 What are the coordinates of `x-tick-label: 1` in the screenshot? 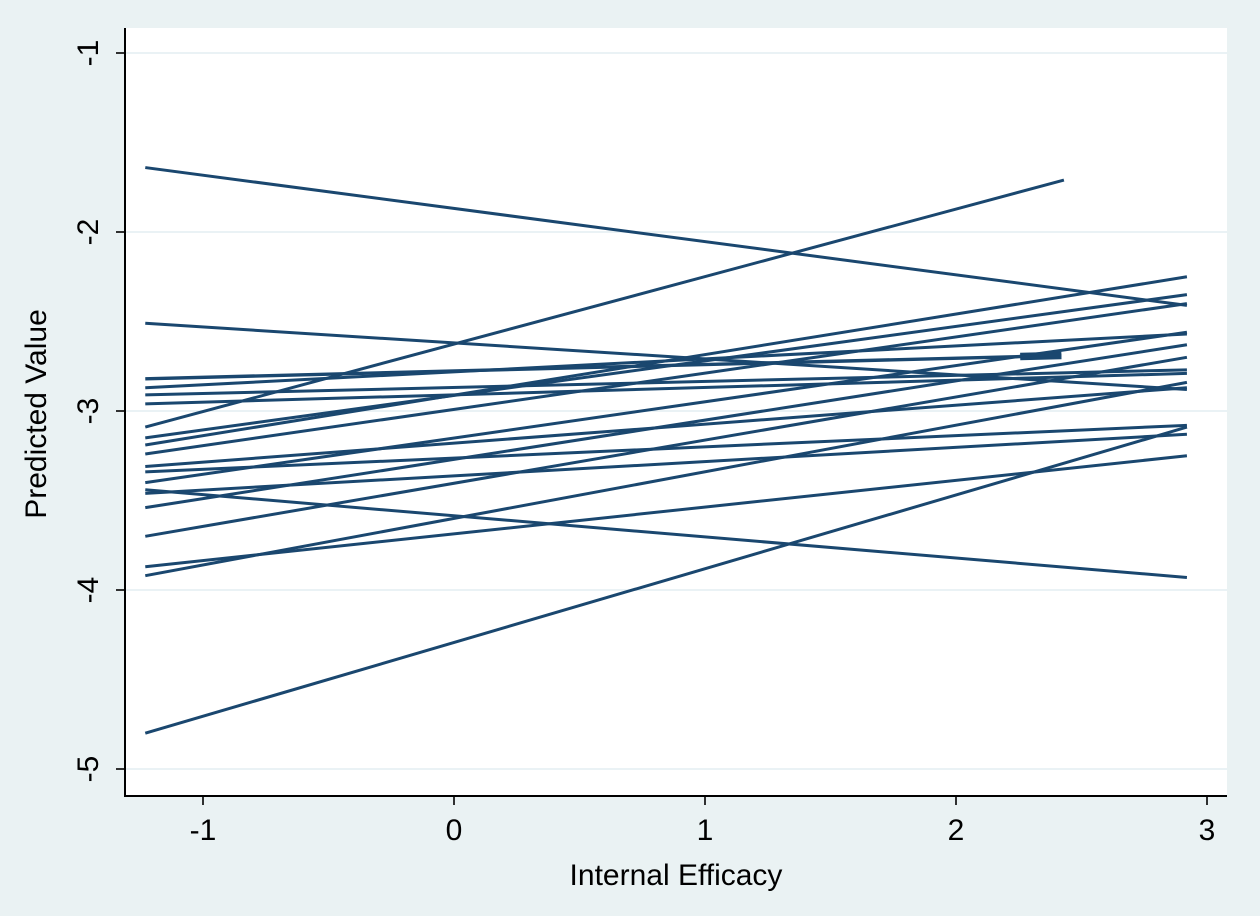 It's located at (705, 830).